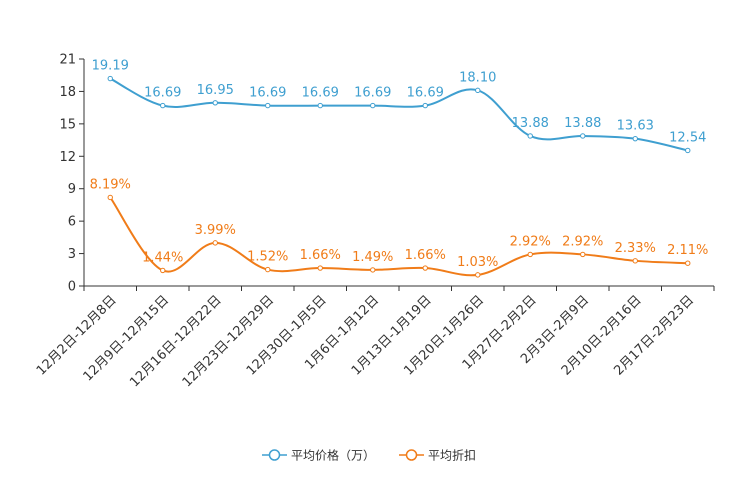  I want to click on legend-label: 平均价格（万）, so click(333, 455).